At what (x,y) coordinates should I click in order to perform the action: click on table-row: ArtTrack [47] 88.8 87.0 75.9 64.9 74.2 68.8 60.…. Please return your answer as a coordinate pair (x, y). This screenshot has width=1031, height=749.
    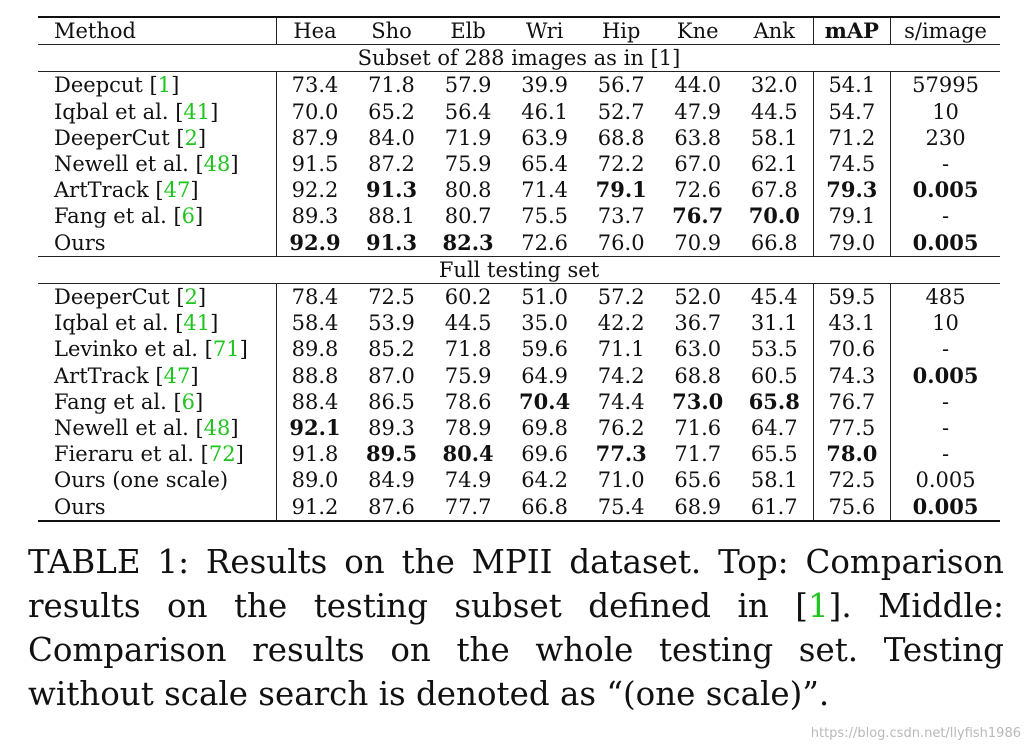
    Looking at the image, I should click on (519, 375).